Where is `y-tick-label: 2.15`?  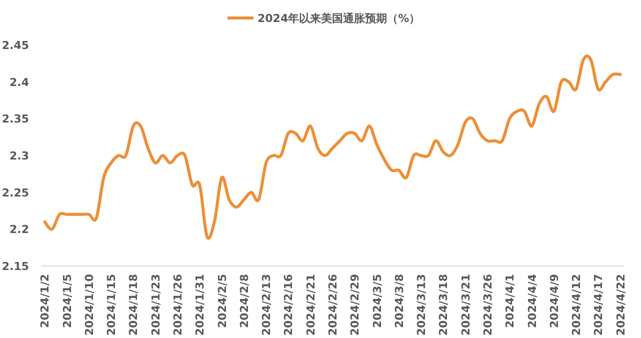 y-tick-label: 2.15 is located at coordinates (15, 266).